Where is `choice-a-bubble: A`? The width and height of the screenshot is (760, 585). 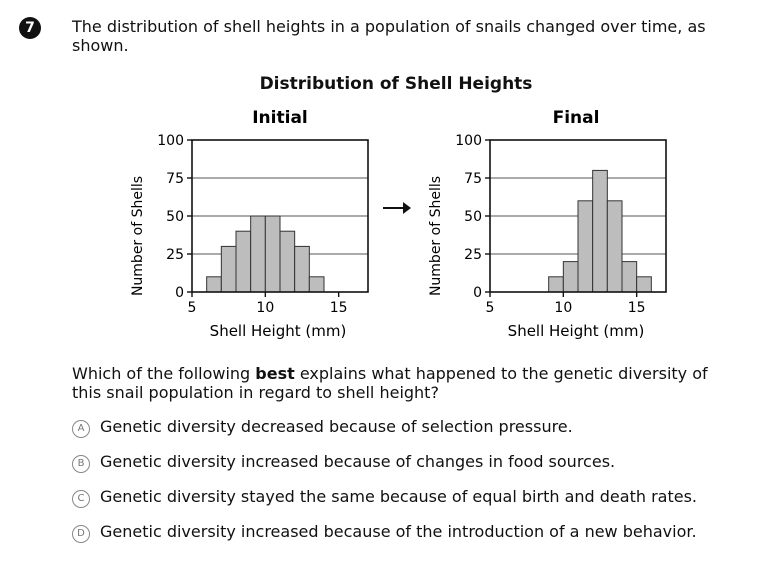 choice-a-bubble: A is located at coordinates (81, 429).